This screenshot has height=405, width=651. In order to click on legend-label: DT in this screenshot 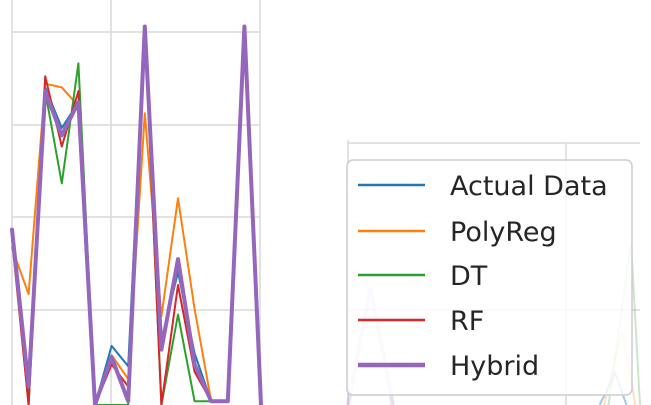, I will do `click(469, 276)`.